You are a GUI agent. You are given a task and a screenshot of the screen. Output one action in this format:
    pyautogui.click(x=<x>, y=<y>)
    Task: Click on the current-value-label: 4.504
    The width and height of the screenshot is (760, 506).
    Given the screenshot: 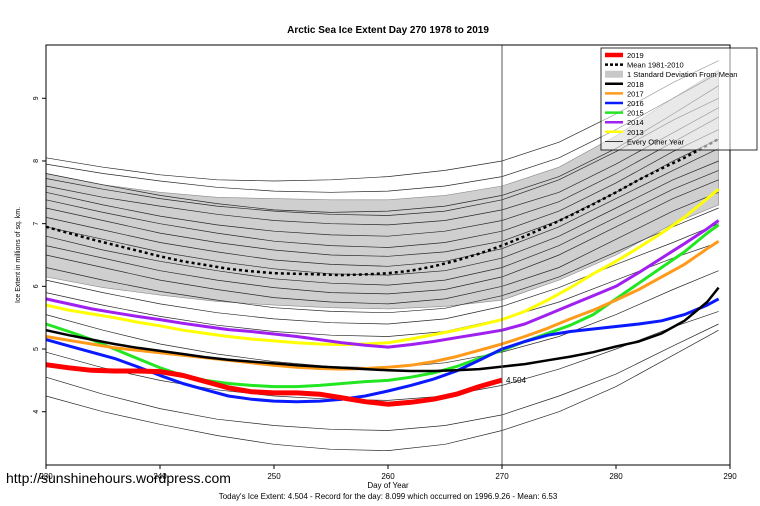 What is the action you would take?
    pyautogui.click(x=516, y=380)
    